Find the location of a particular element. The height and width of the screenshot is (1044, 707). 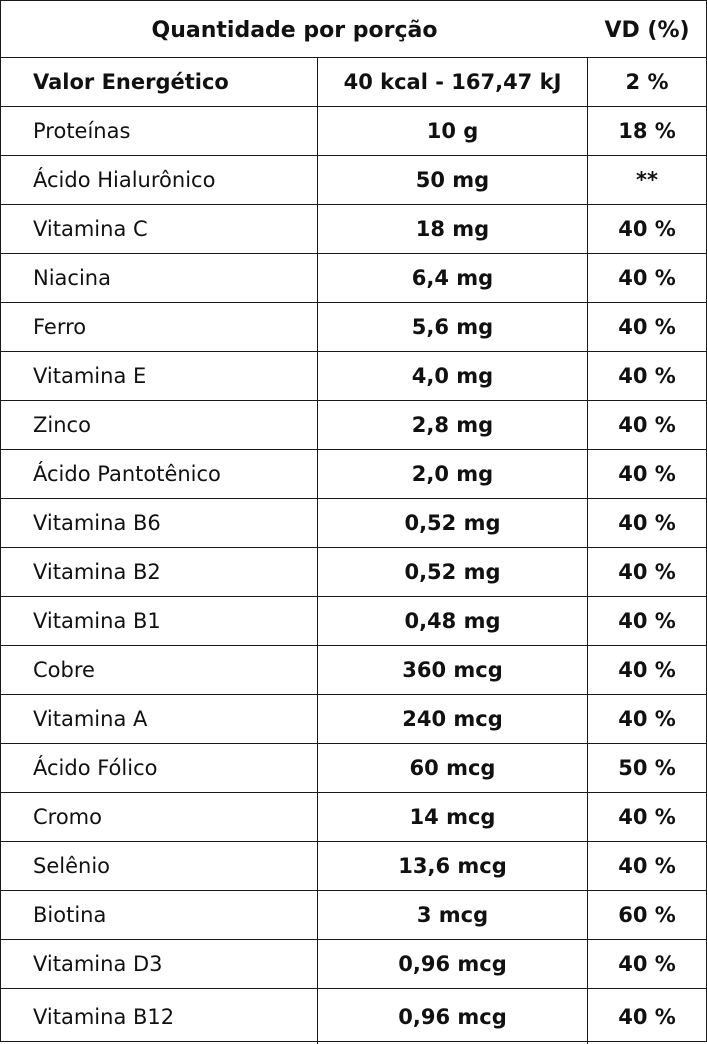

nutrient-amount: 50 mg is located at coordinates (453, 180).